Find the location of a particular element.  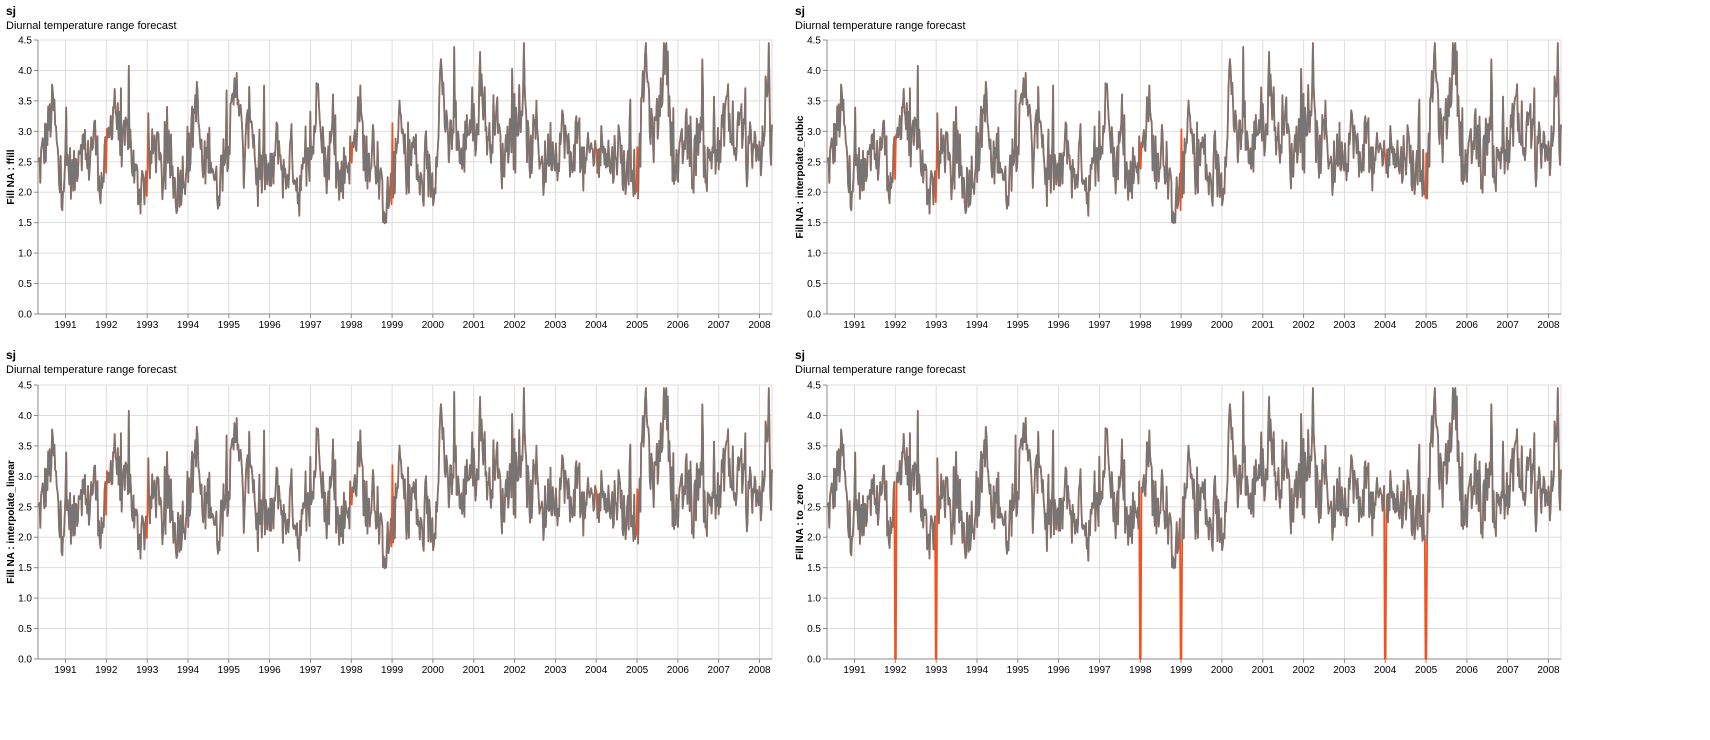

y-tick-label: 3.0 is located at coordinates (814, 132).